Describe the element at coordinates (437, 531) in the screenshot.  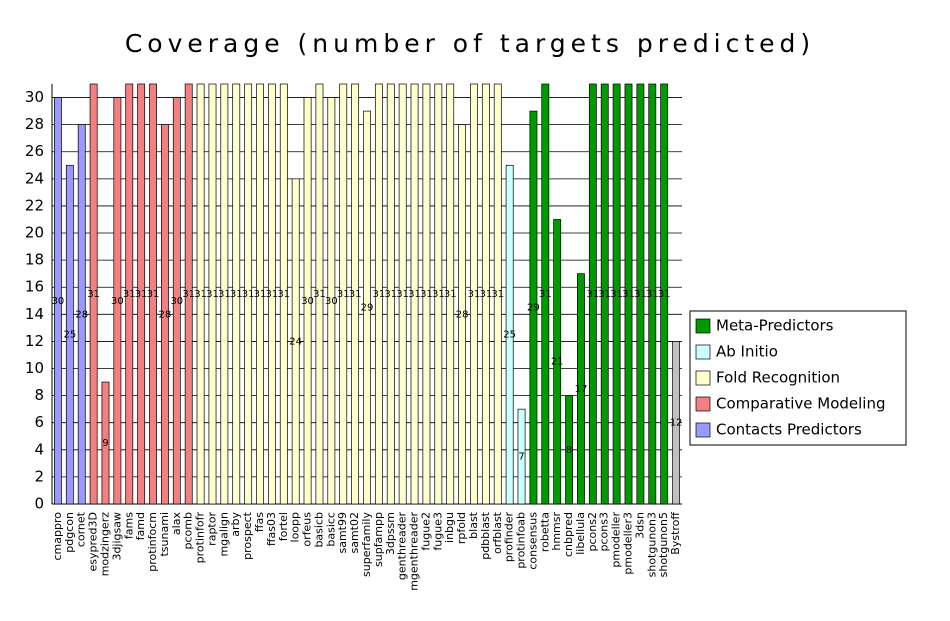
I see `x-tick-label: fugue3` at that location.